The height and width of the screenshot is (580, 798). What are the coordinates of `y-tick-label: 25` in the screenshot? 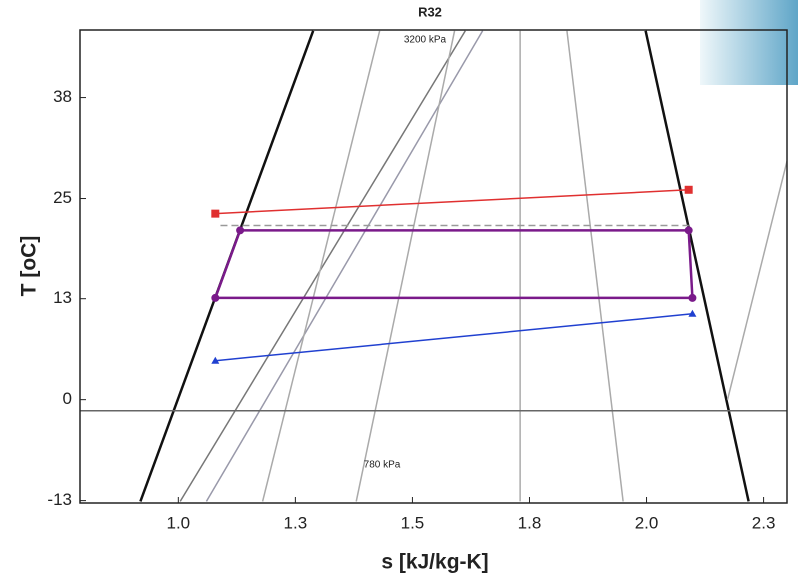 It's located at (62, 197).